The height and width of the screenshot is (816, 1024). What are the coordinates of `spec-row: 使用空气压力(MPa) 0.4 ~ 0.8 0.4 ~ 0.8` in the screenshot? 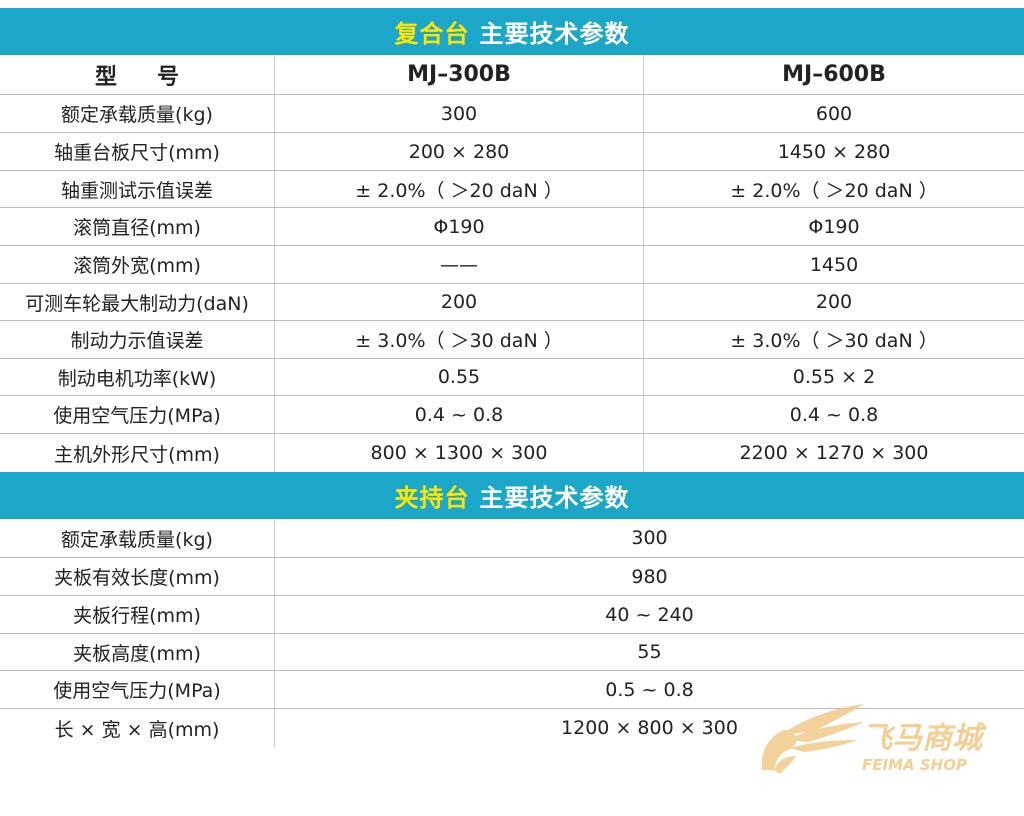 It's located at (512, 415).